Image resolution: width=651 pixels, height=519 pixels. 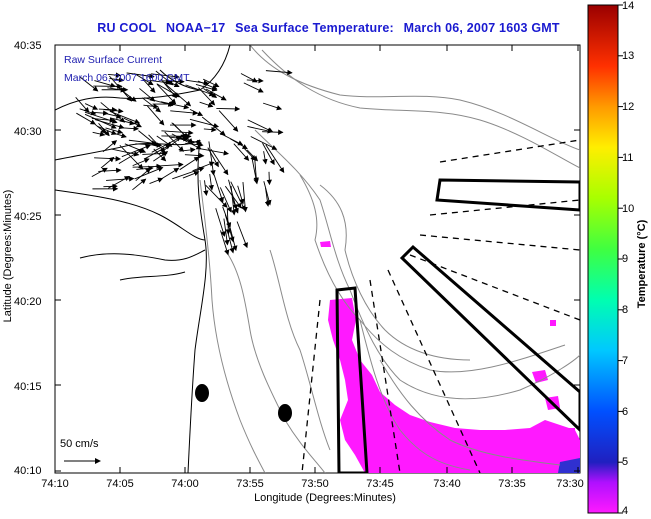 What do you see at coordinates (120, 484) in the screenshot?
I see `x-tick-label: 74:05` at bounding box center [120, 484].